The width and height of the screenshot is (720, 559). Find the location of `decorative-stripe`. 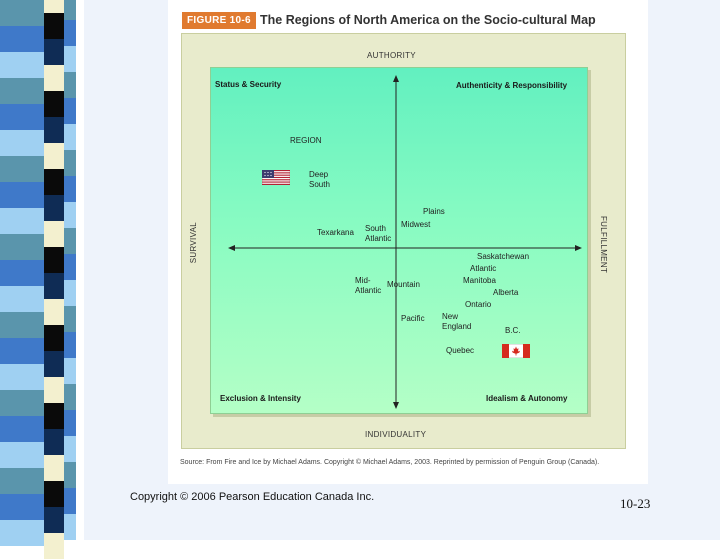

decorative-stripe is located at coordinates (42, 279).